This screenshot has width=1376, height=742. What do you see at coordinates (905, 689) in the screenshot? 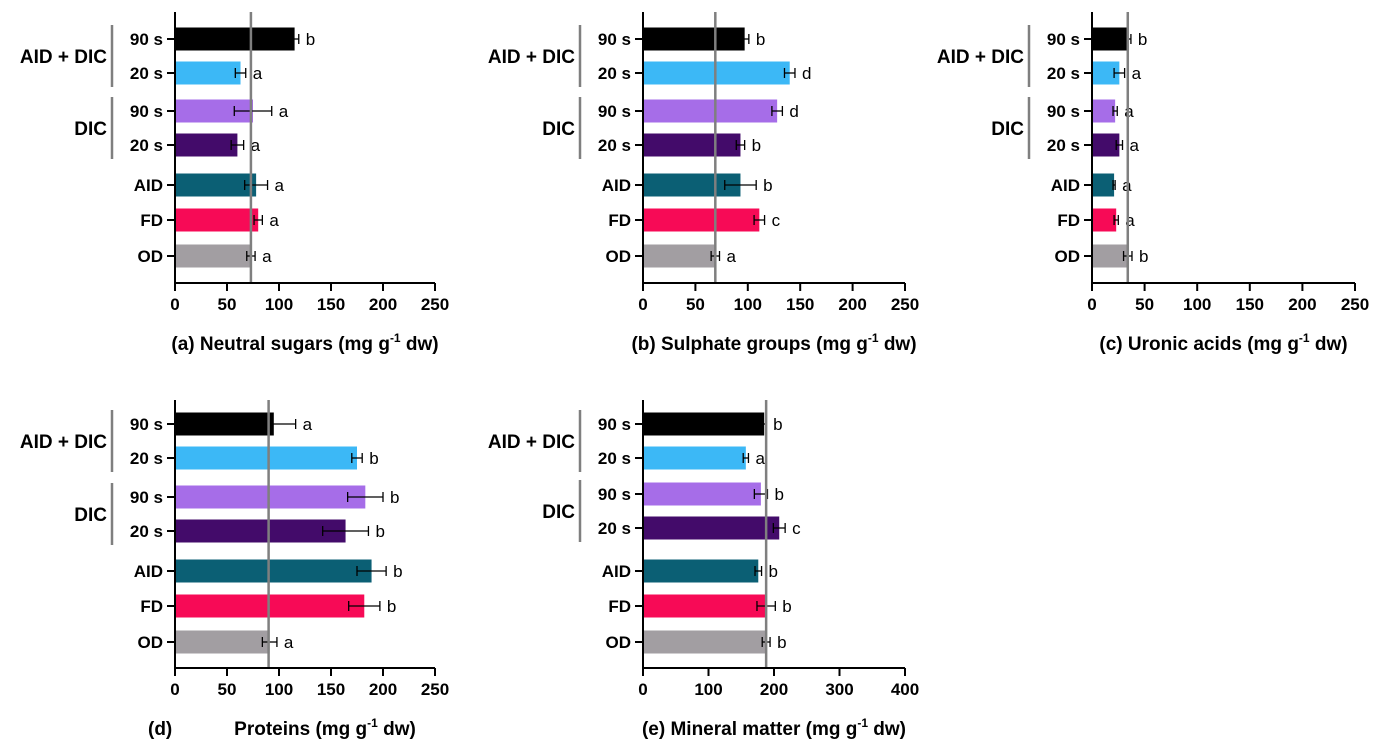
I see `x-tick-label: 400` at bounding box center [905, 689].